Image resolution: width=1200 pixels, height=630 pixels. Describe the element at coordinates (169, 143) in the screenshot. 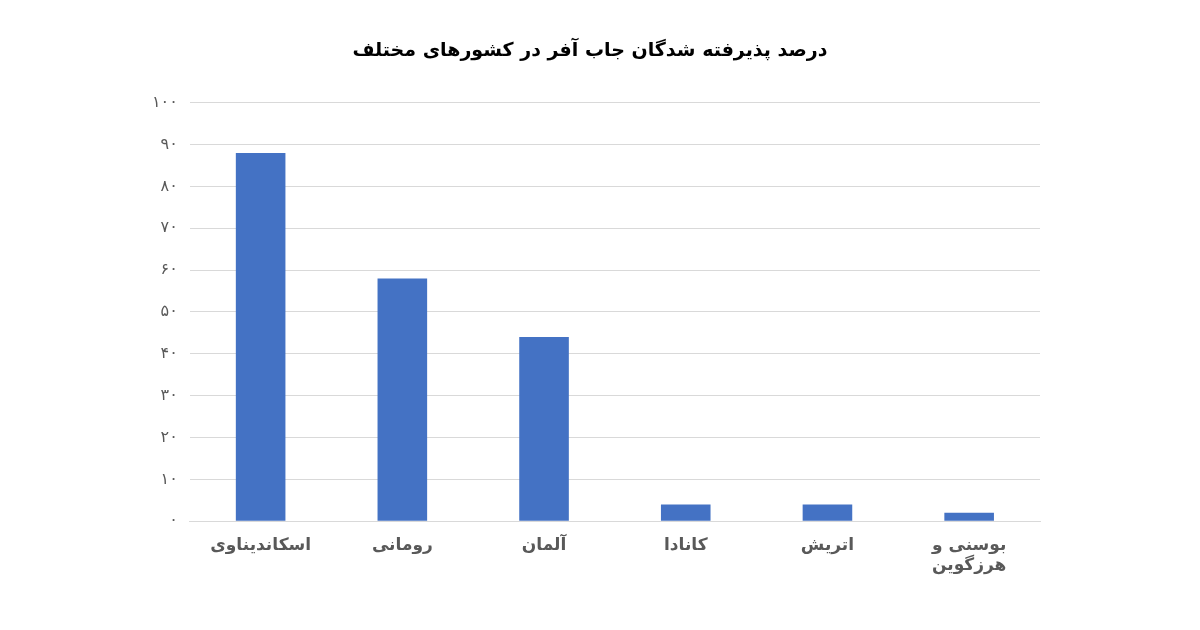

I see `y-tick-label: ۹۰` at that location.